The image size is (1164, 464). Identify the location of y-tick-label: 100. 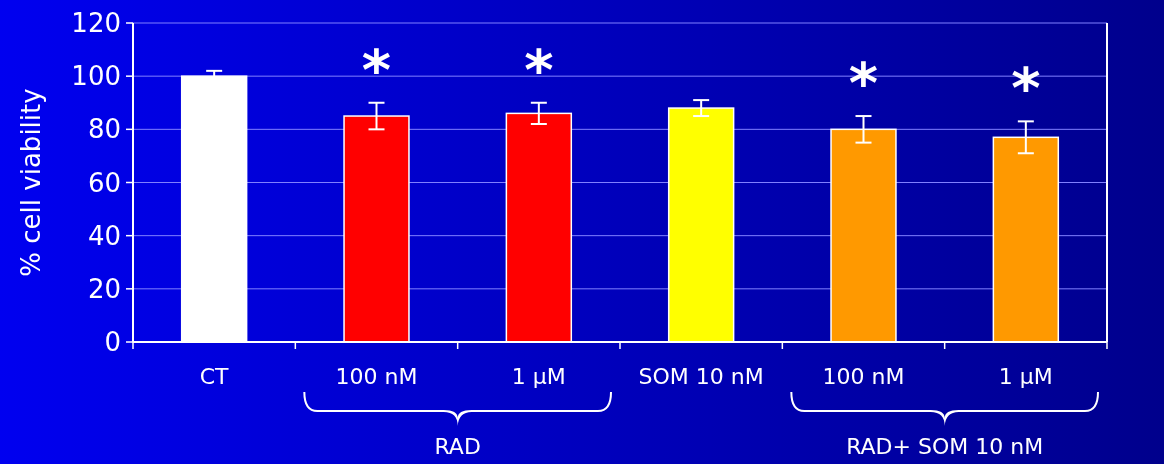
(96, 76).